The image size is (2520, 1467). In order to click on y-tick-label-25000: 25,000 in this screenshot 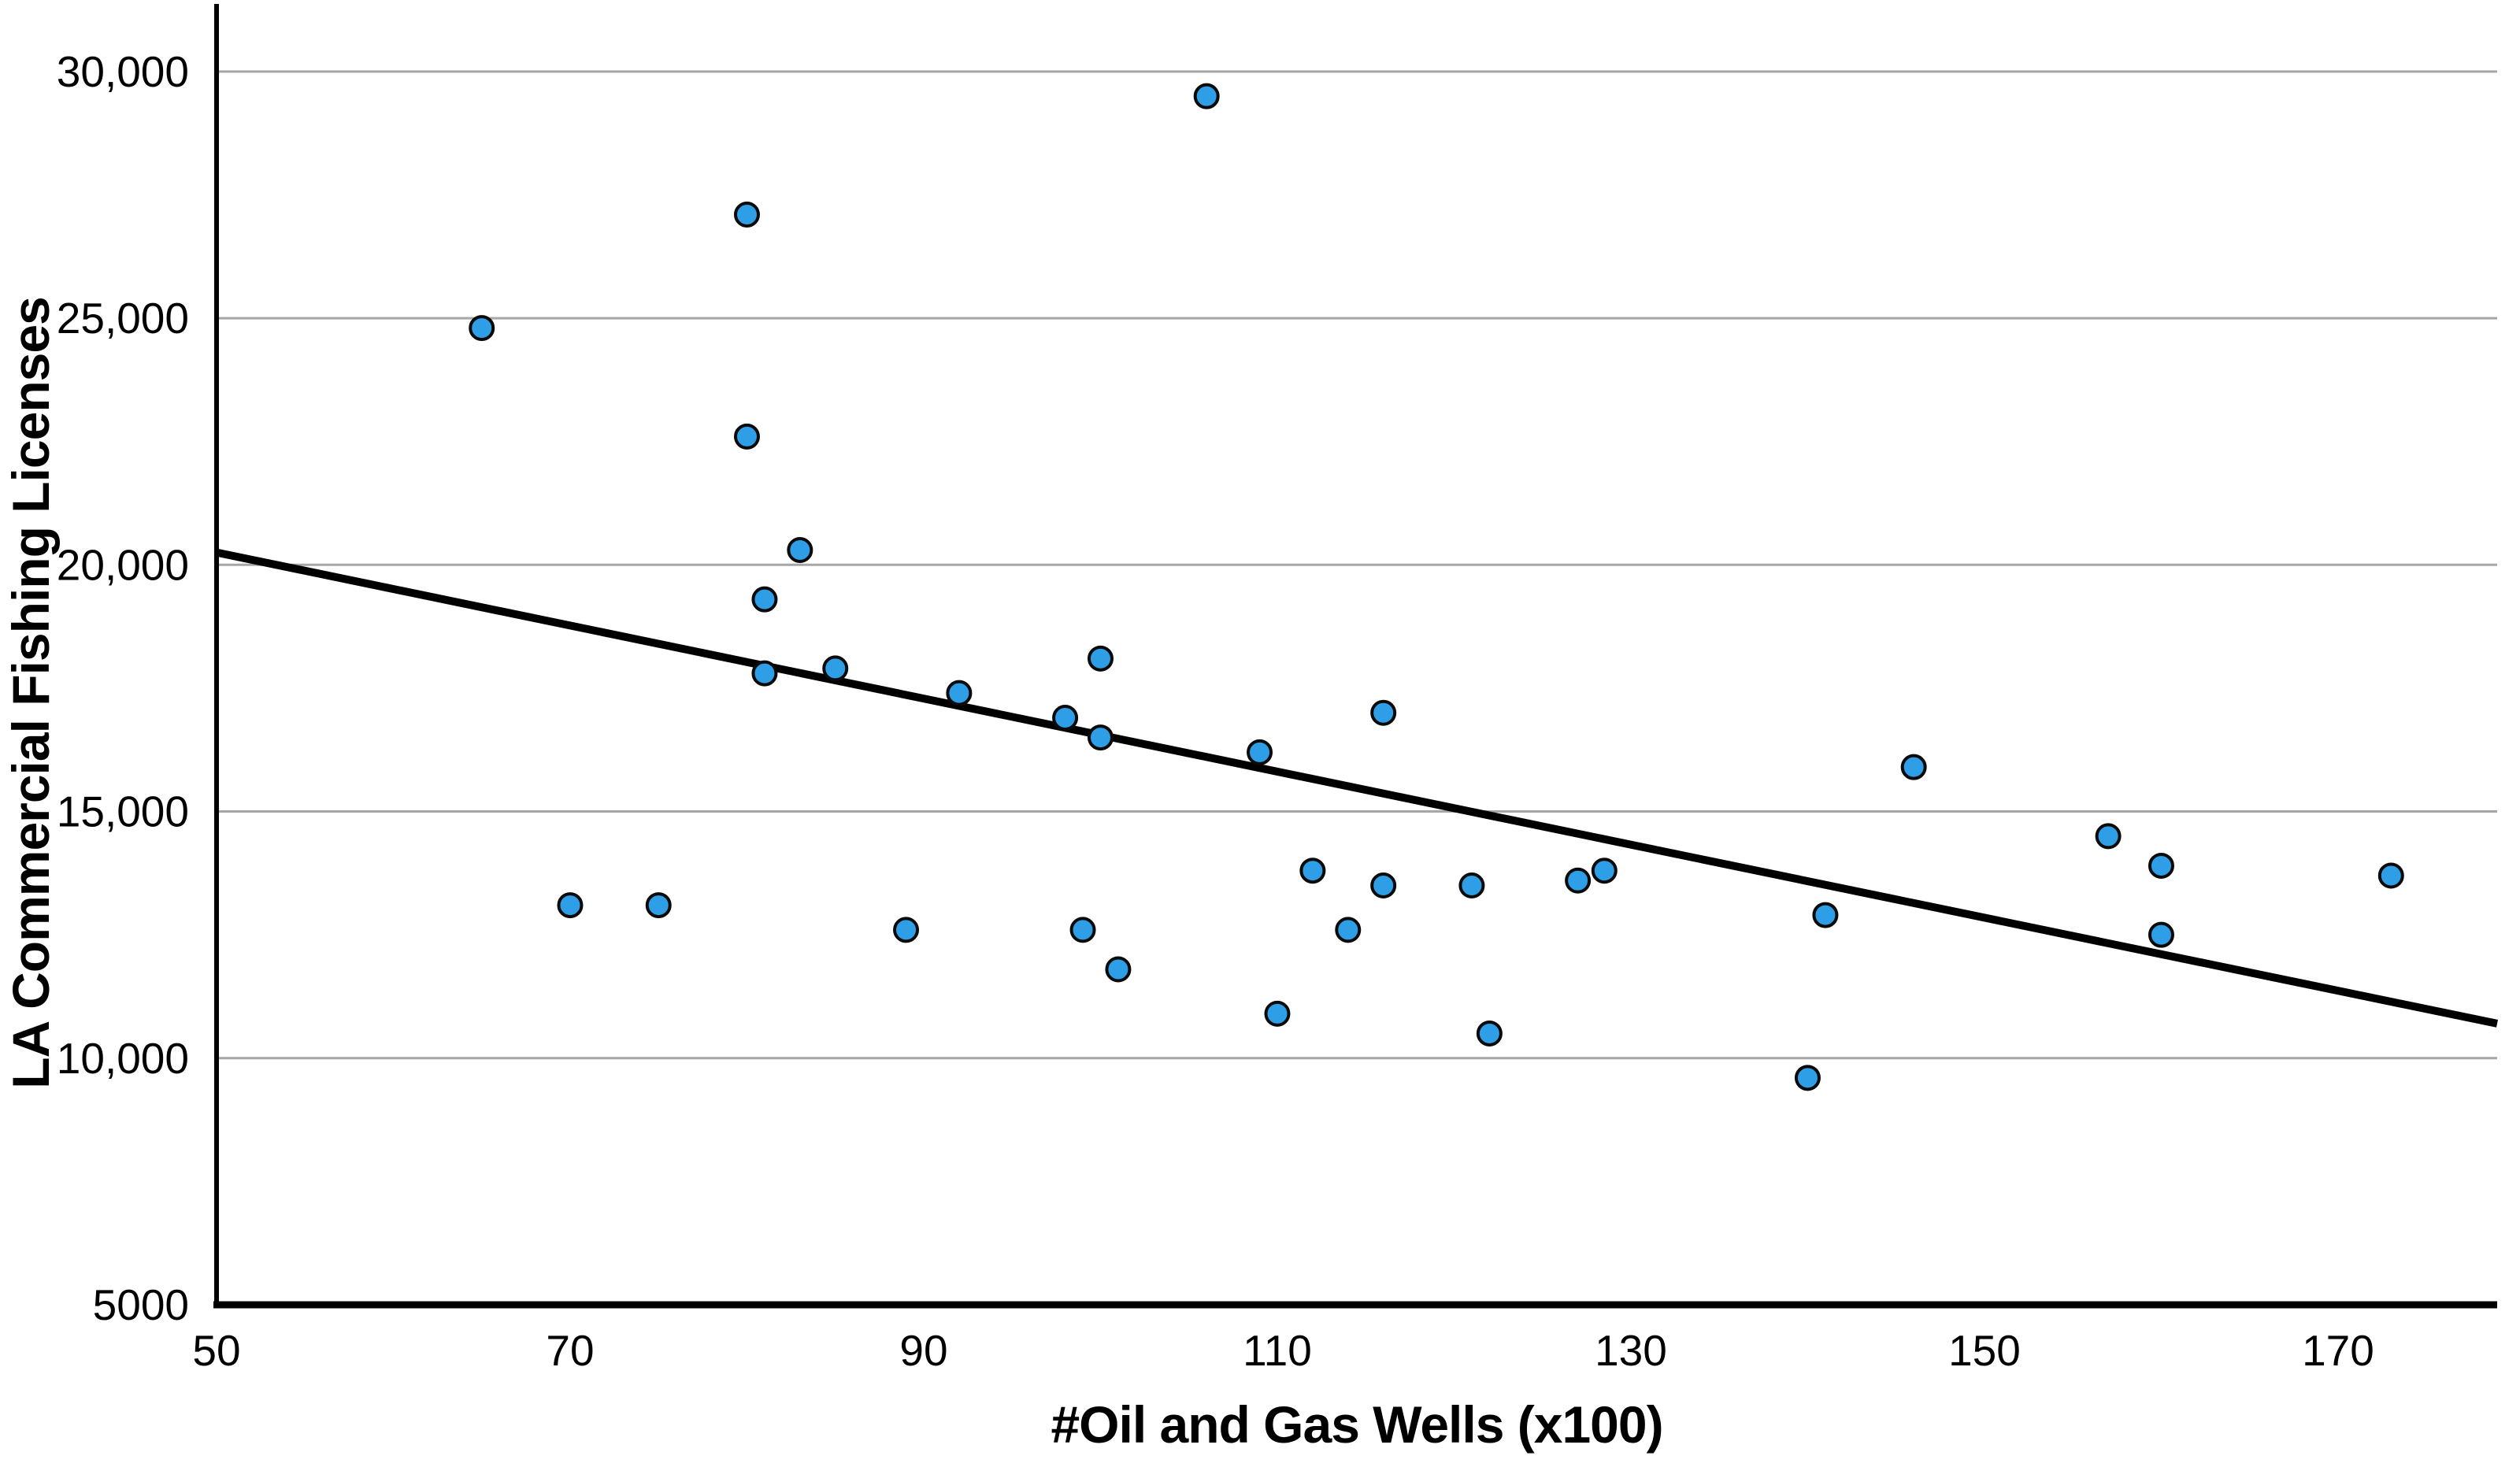, I will do `click(123, 318)`.